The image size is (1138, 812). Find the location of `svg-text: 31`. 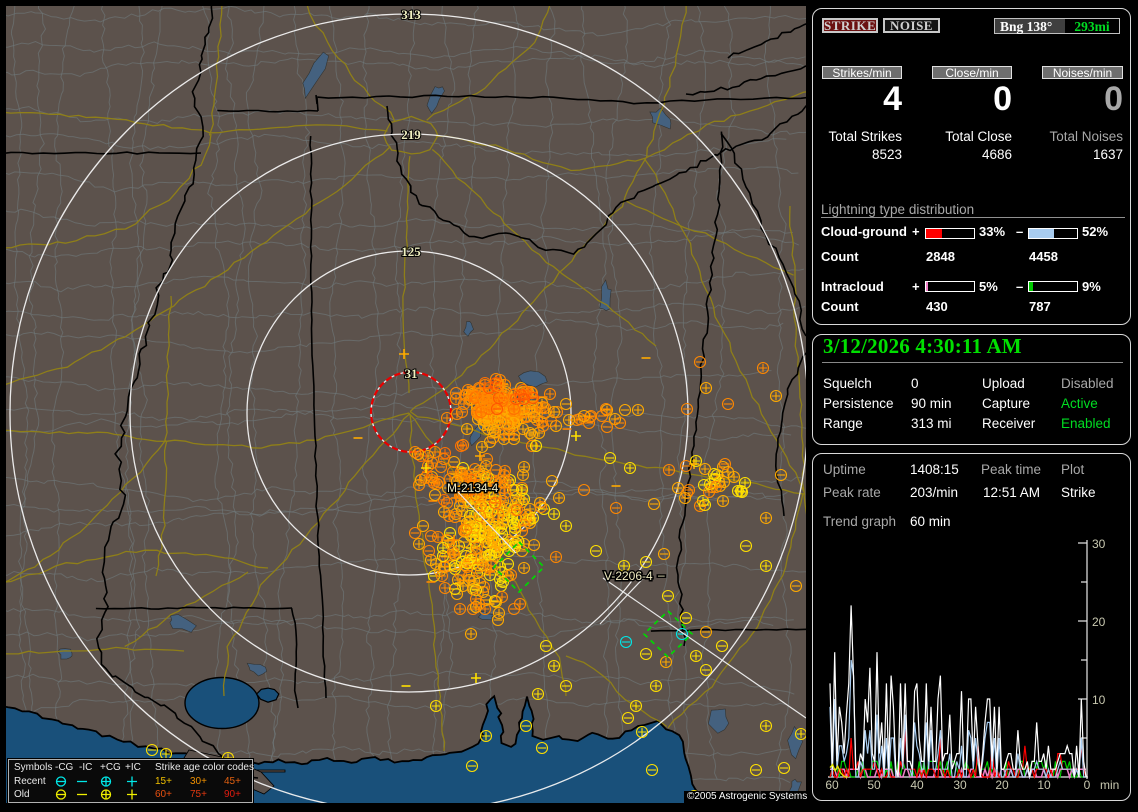

svg-text: 31 is located at coordinates (411, 373).